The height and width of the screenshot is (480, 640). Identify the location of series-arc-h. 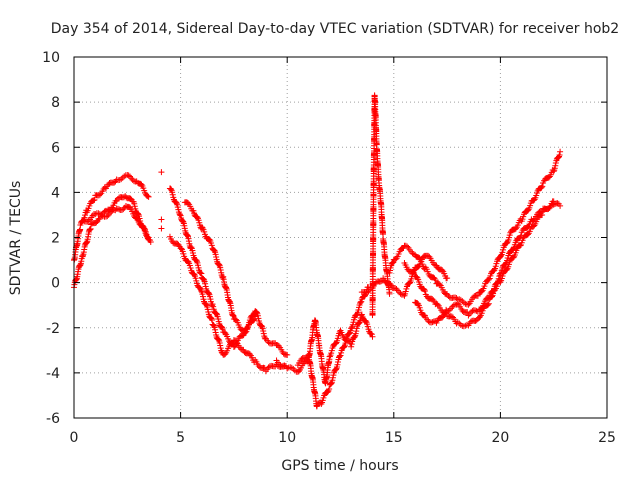
(333, 347).